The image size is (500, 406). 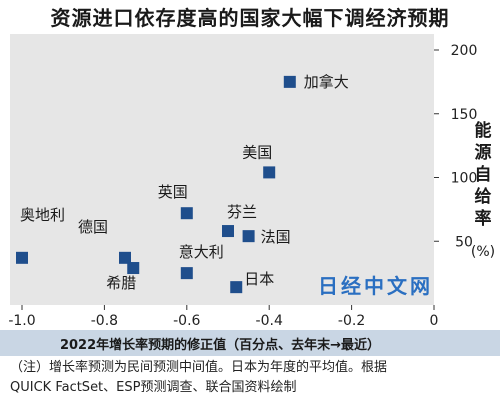 What do you see at coordinates (464, 242) in the screenshot?
I see `y-tick-label: 50` at bounding box center [464, 242].